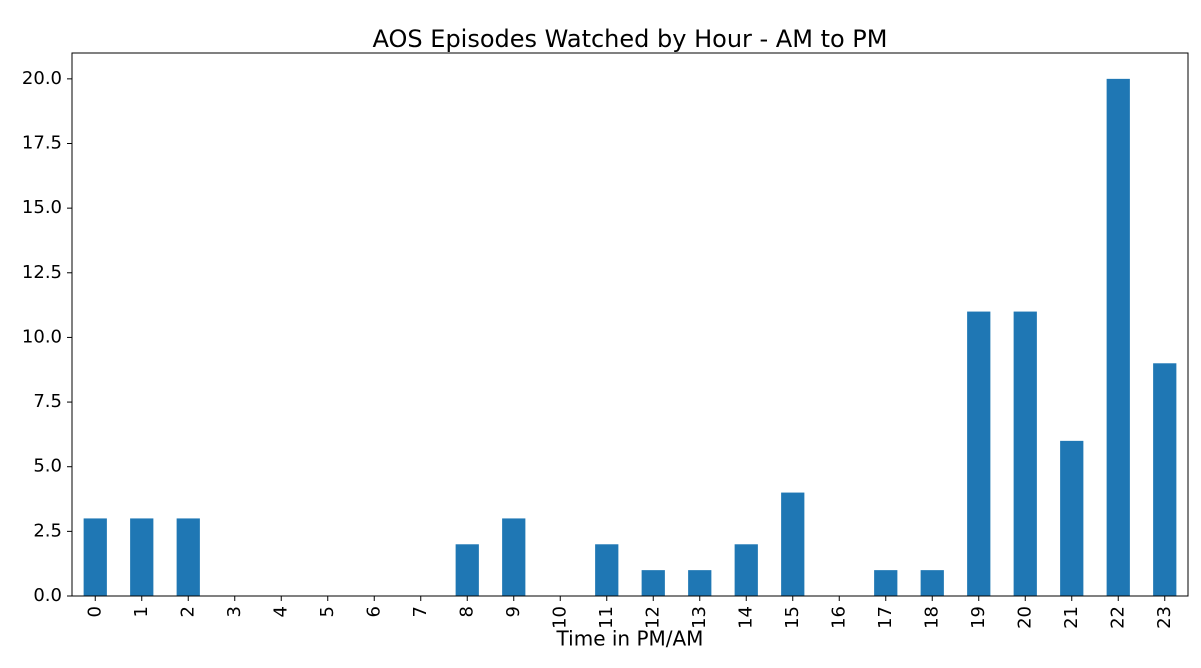 The image size is (1201, 668). I want to click on x-tick-label: 5, so click(327, 611).